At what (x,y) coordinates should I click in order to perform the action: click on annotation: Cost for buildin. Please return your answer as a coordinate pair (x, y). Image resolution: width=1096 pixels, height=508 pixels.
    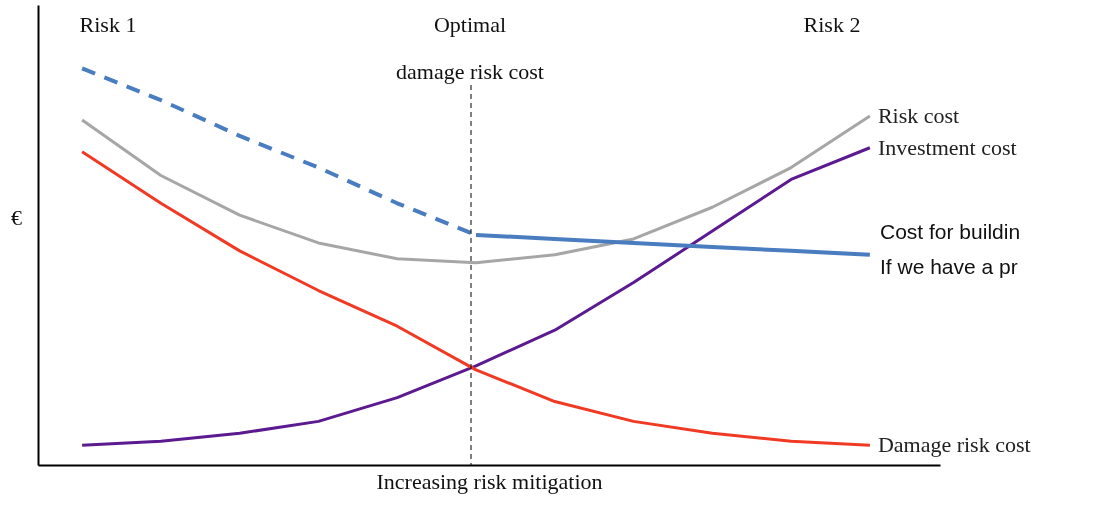
    Looking at the image, I should click on (950, 231).